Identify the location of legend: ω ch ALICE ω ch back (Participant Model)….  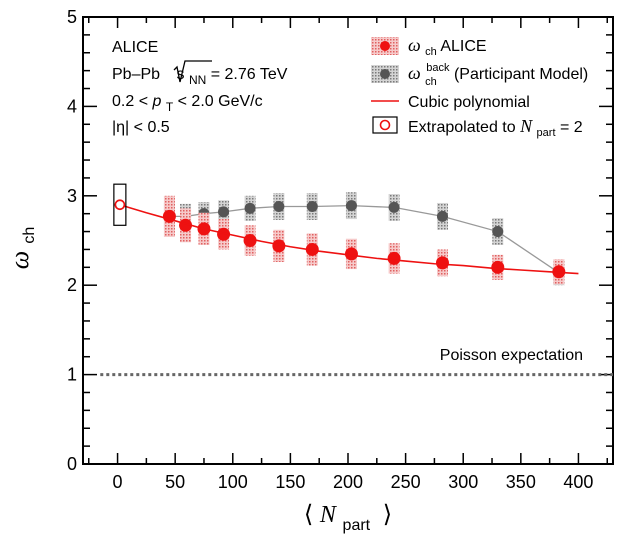
(479, 87).